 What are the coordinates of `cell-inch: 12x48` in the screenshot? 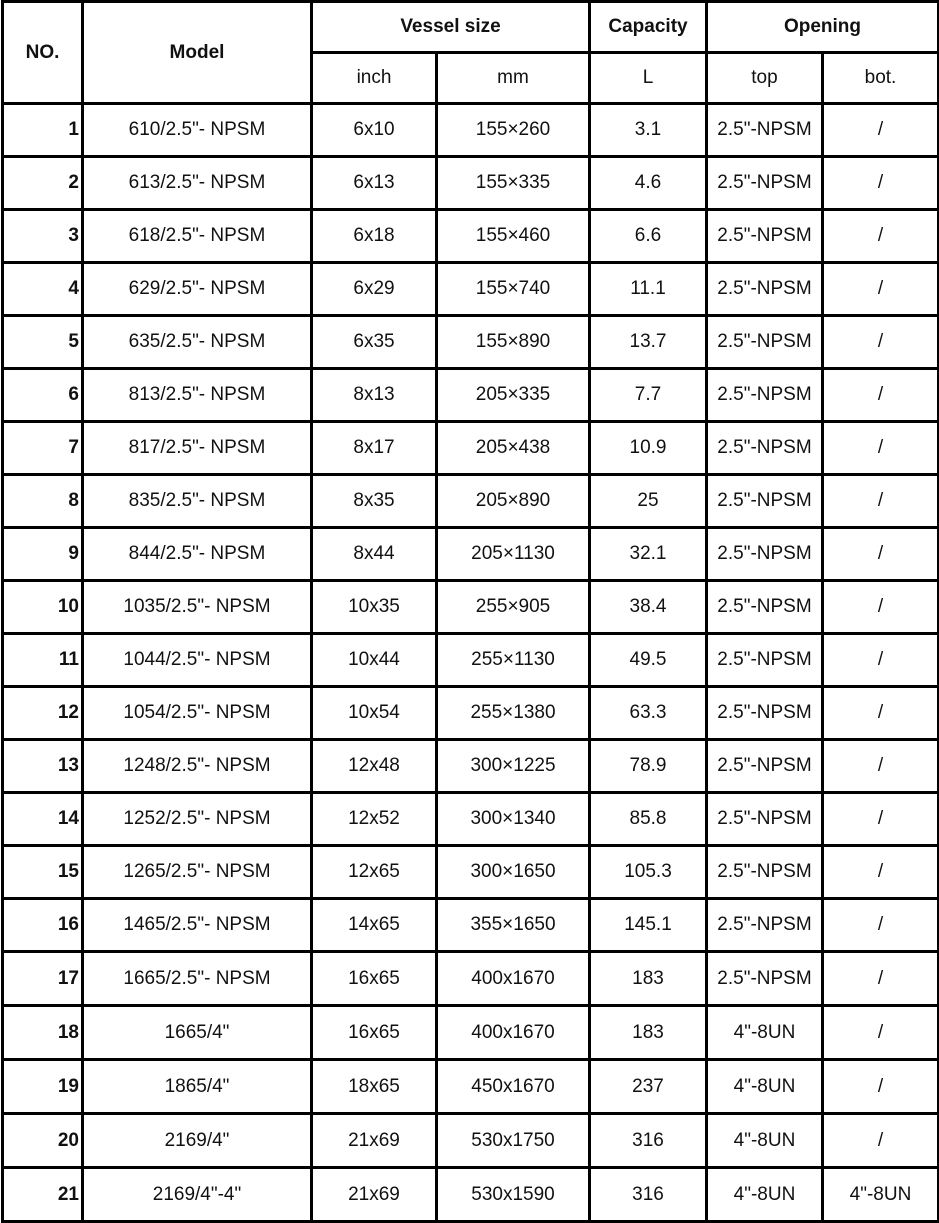 It's located at (374, 766).